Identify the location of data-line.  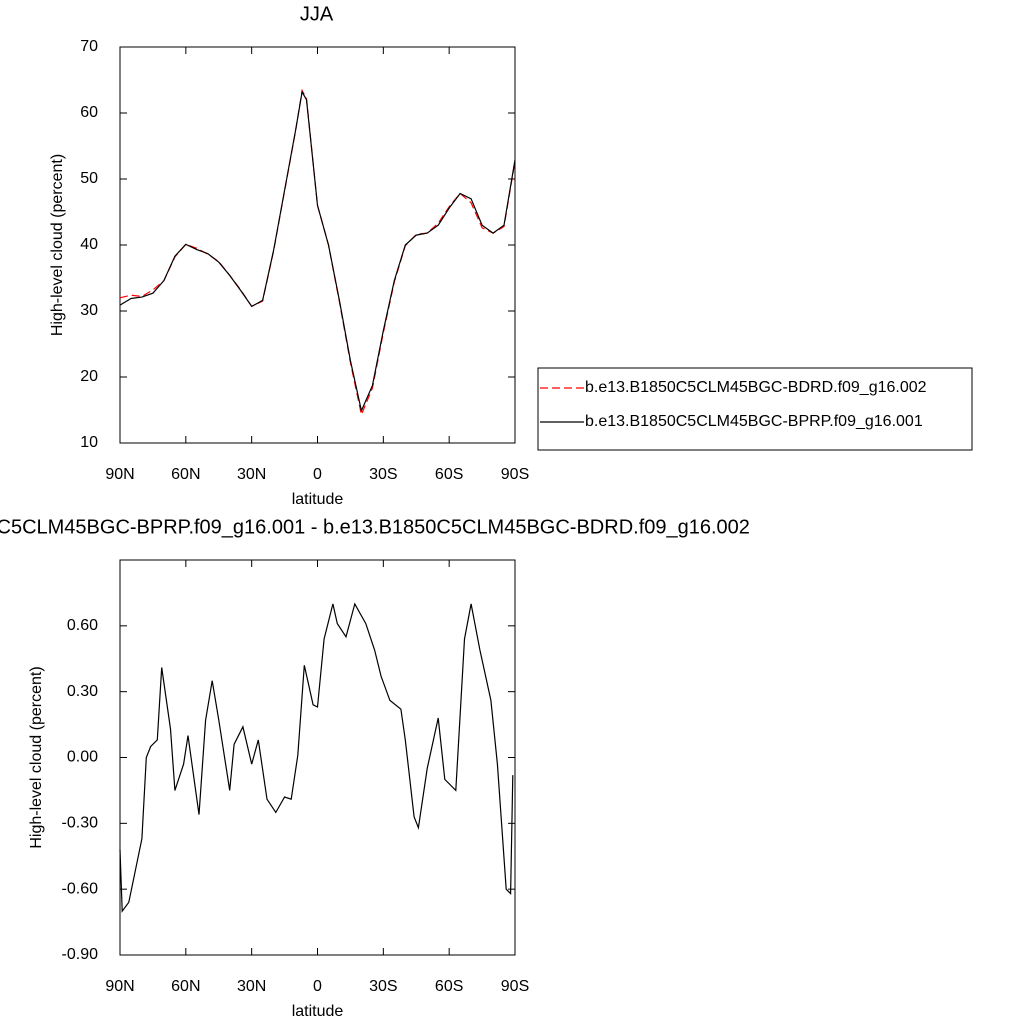
(316, 757).